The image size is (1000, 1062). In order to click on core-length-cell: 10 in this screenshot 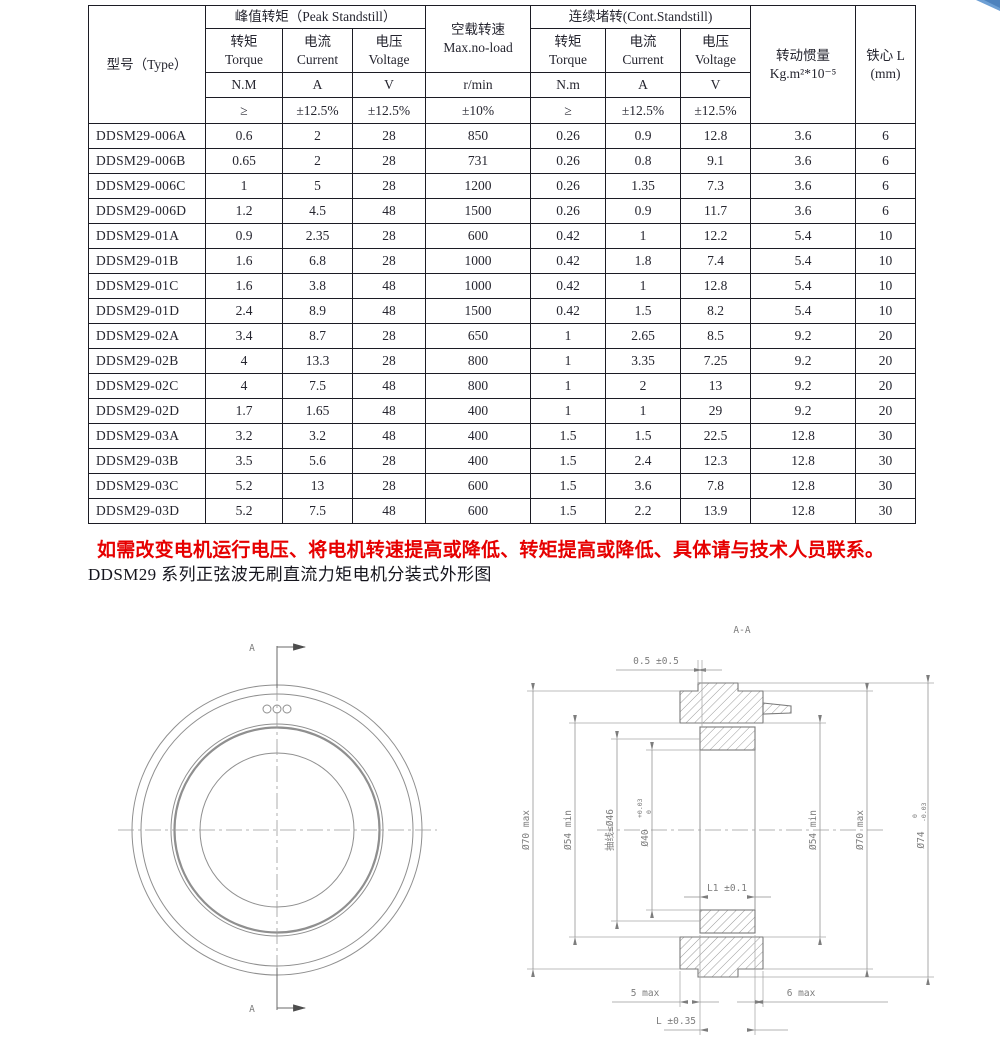, I will do `click(886, 261)`.